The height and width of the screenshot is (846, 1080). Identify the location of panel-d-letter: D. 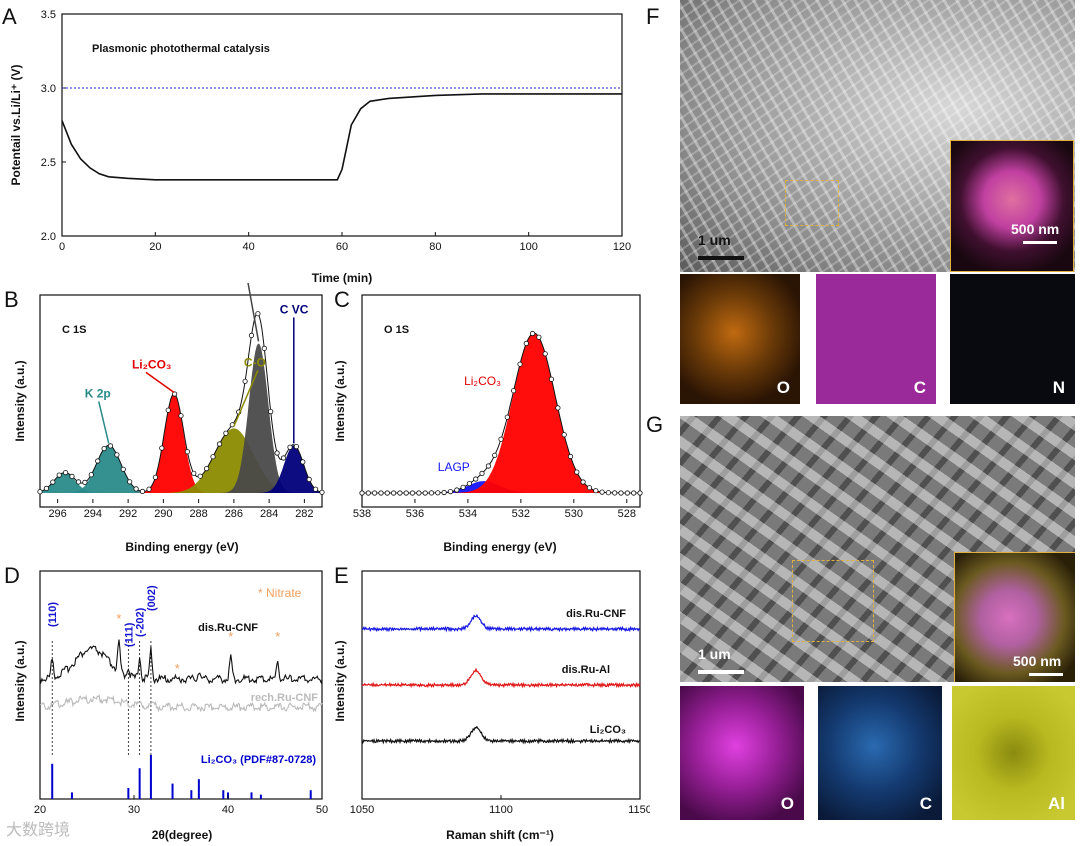
(12, 575).